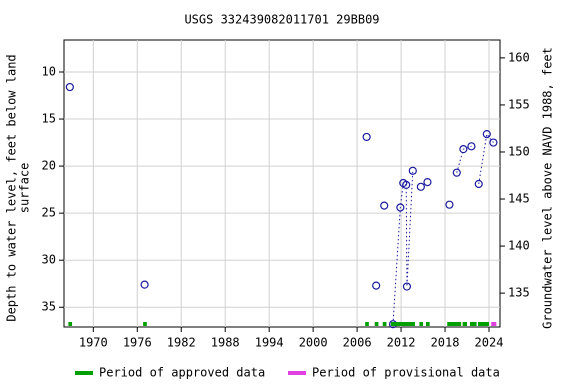 The width and height of the screenshot is (576, 384). Describe the element at coordinates (519, 199) in the screenshot. I see `y2-tick-label: 145` at that location.